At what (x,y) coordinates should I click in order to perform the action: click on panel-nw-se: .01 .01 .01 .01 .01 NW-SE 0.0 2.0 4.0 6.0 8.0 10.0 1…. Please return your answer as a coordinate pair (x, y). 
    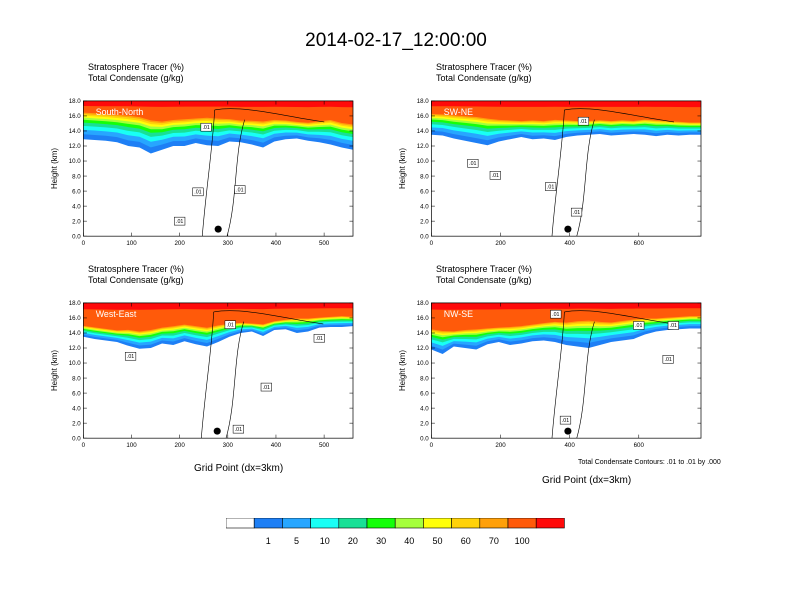
    Looking at the image, I should click on (569, 371).